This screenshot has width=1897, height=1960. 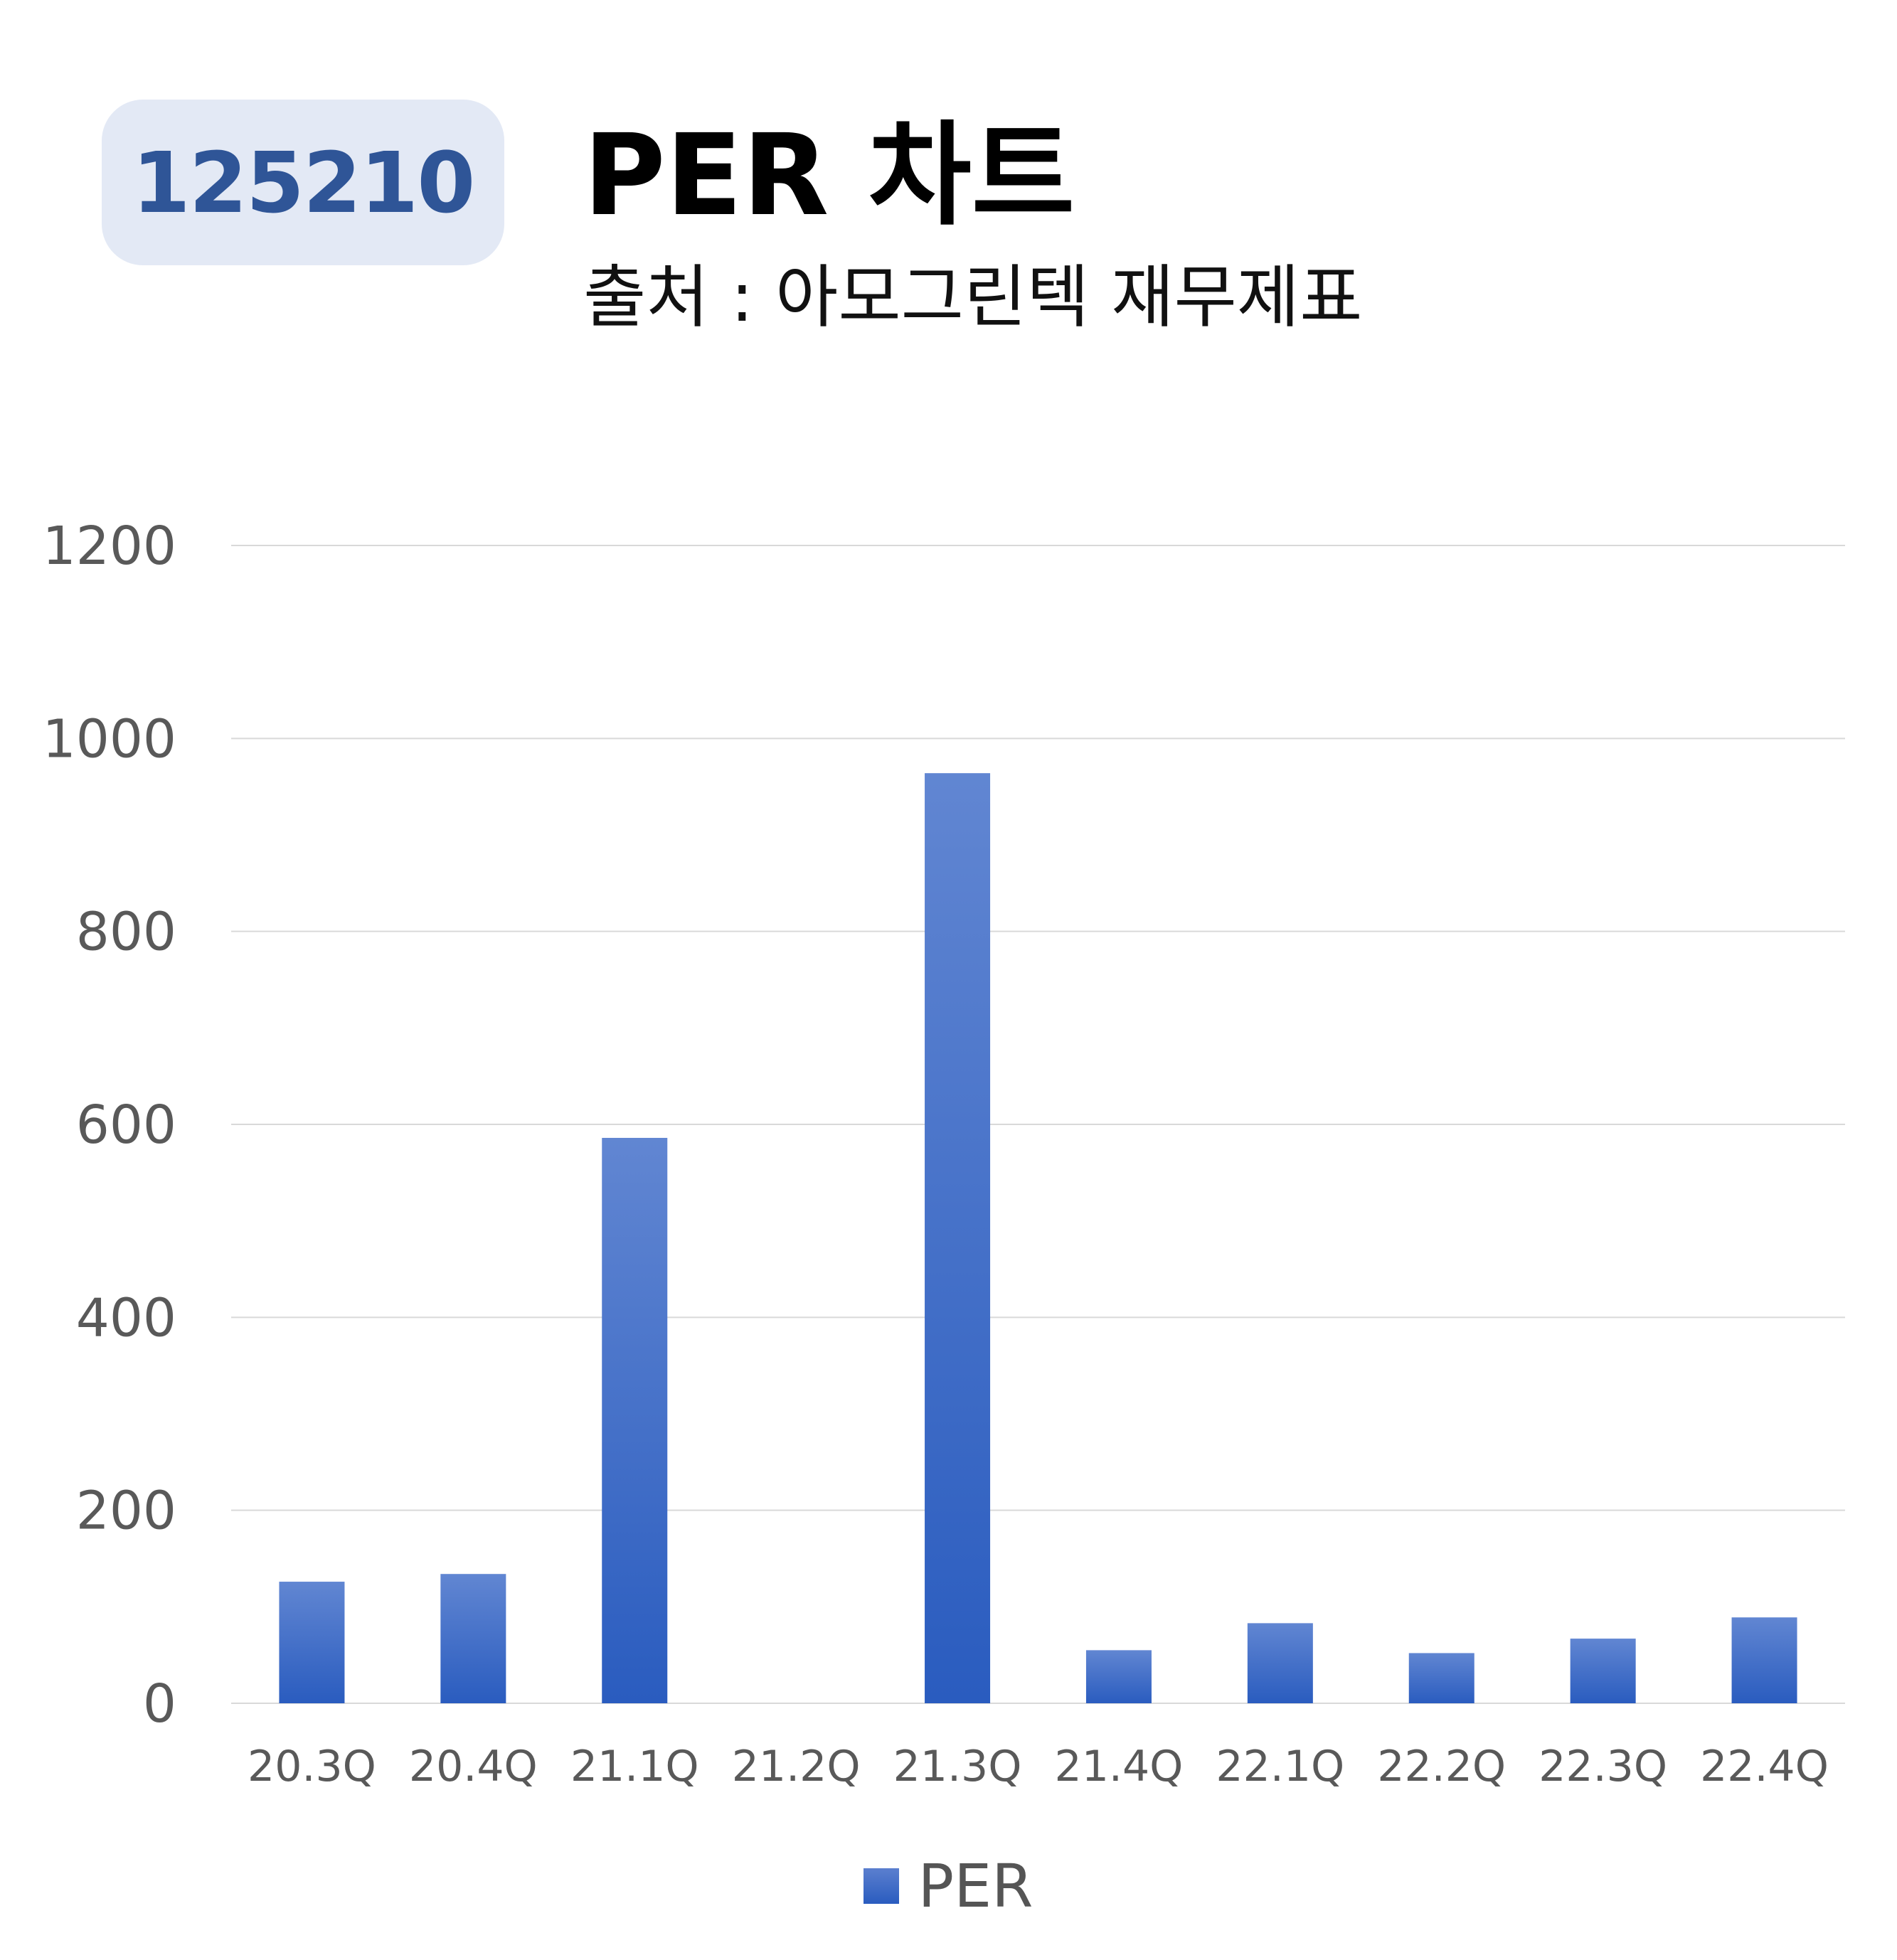 What do you see at coordinates (635, 1420) in the screenshot?
I see `bar-21.1Q` at bounding box center [635, 1420].